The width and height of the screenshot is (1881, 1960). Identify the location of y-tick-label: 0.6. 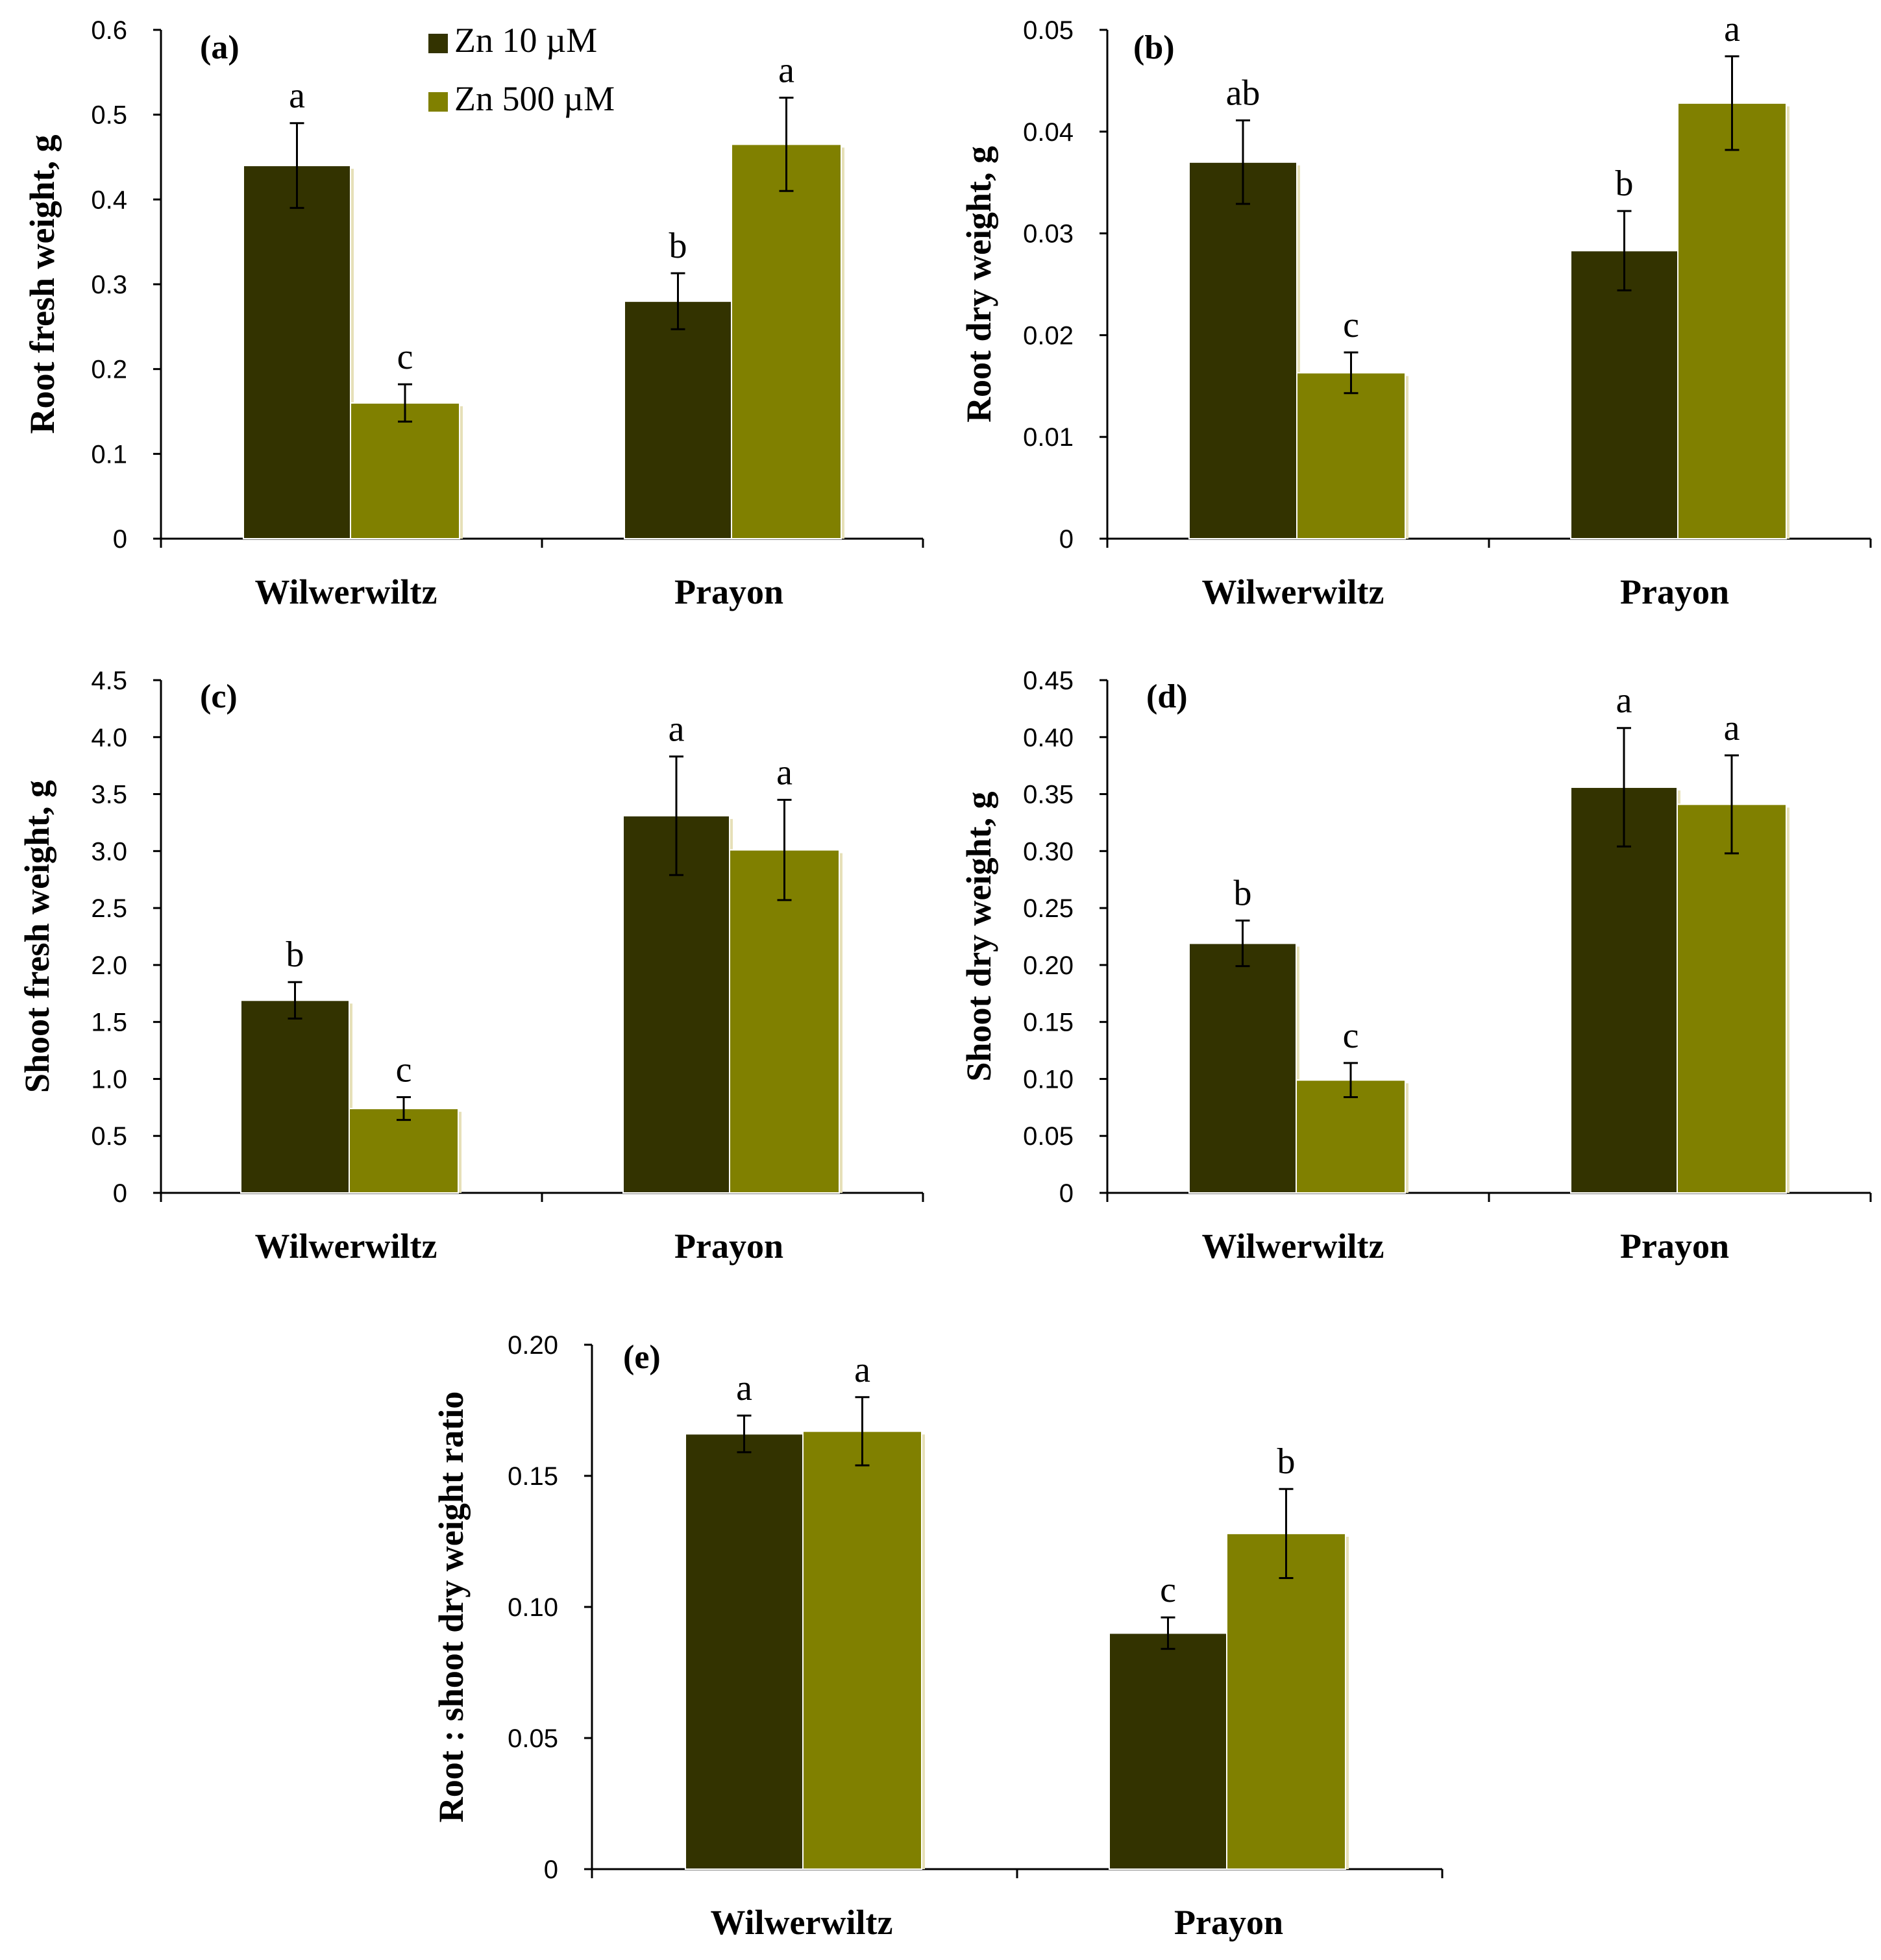
(109, 30).